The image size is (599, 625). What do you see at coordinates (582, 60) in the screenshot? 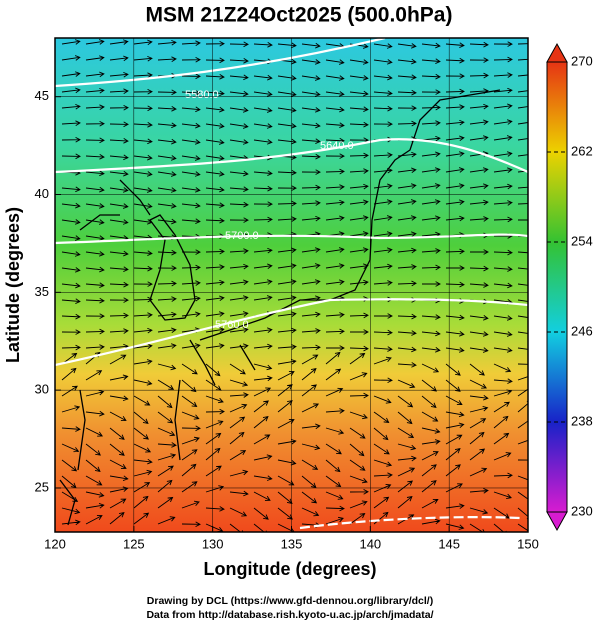
I see `colorbar-tick-label: 270` at bounding box center [582, 60].